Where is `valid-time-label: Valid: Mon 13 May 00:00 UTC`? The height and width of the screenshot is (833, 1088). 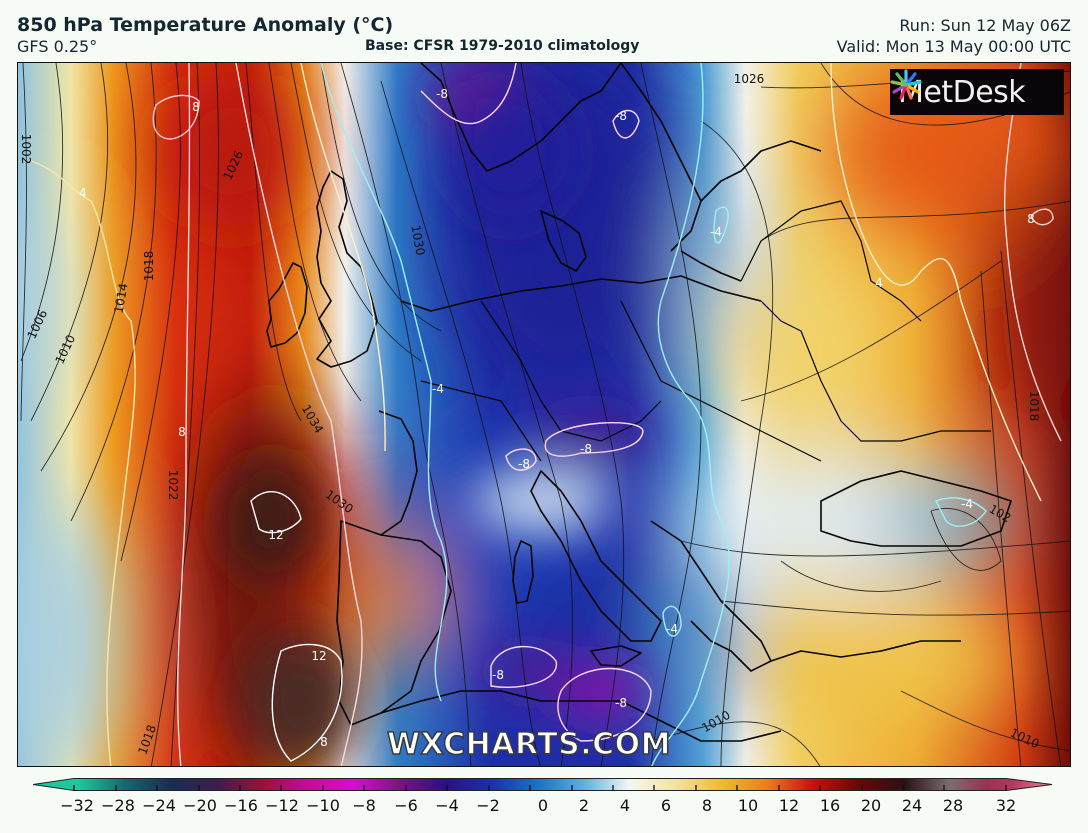 valid-time-label: Valid: Mon 13 May 00:00 UTC is located at coordinates (953, 46).